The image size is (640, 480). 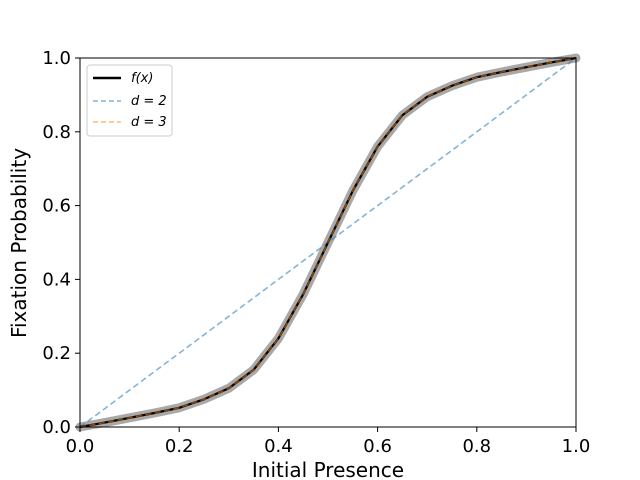 What do you see at coordinates (149, 122) in the screenshot?
I see `legend-label-d3: d = 3` at bounding box center [149, 122].